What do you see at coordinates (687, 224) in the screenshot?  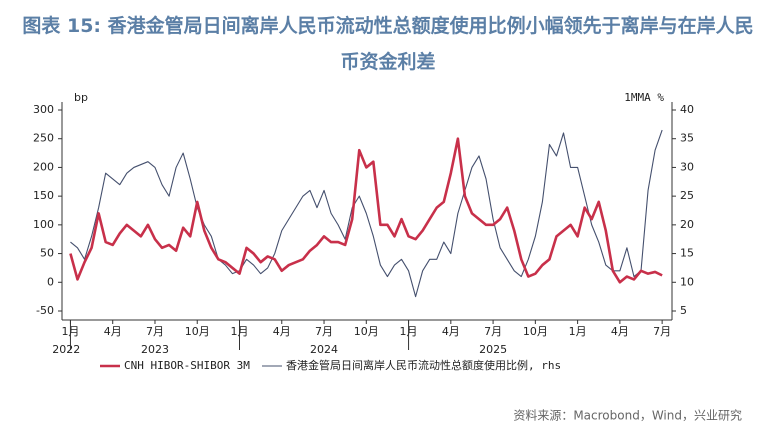 I see `y2-tick-label: 20` at bounding box center [687, 224].